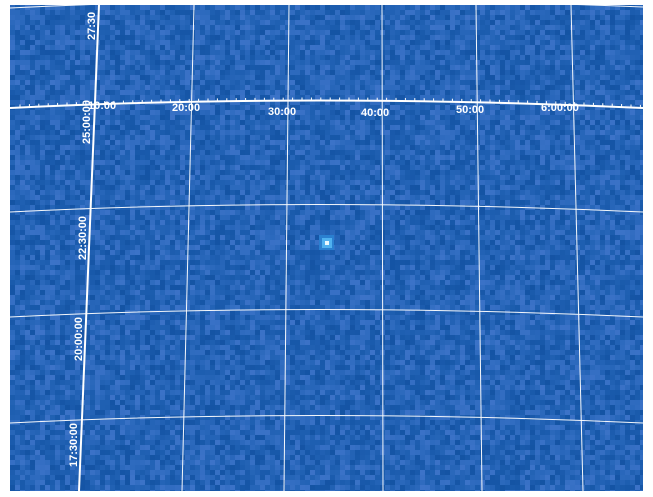  Describe the element at coordinates (87, 122) in the screenshot. I see `dec-tick-label: 25:00:00` at that location.